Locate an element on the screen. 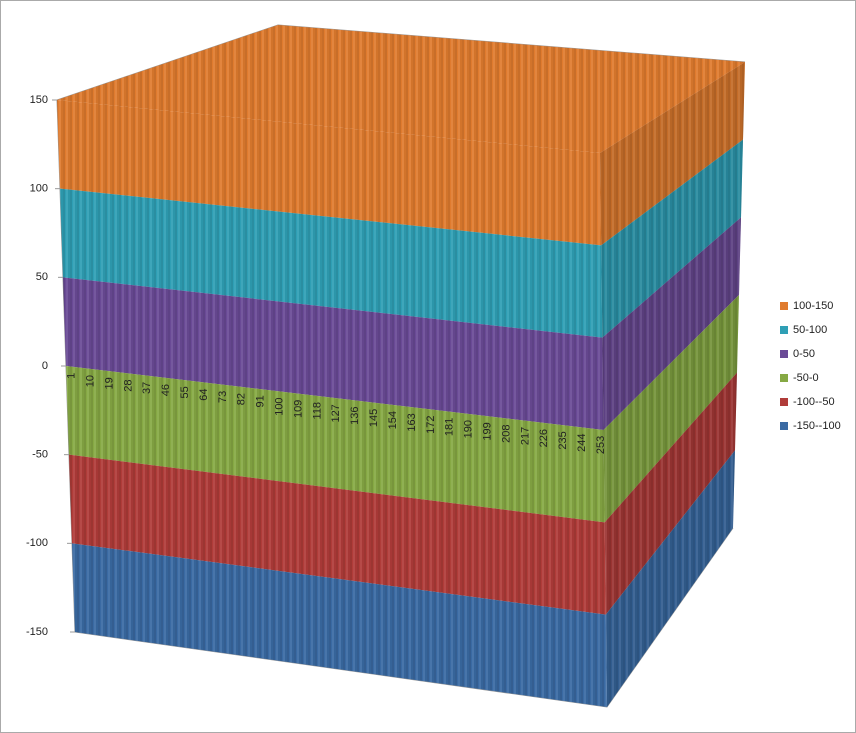  surface-top-texture is located at coordinates (401, 89).